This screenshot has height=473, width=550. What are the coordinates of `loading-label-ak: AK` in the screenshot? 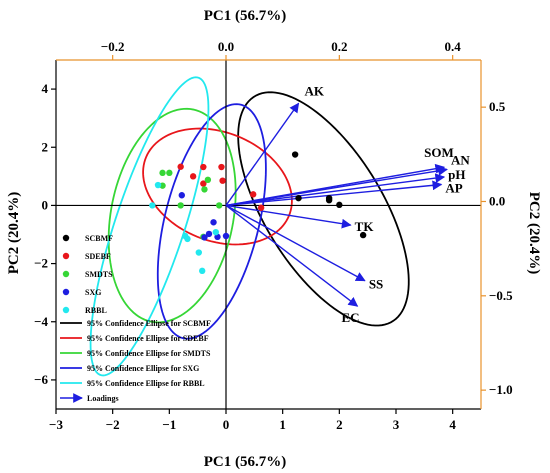 It's located at (315, 90).